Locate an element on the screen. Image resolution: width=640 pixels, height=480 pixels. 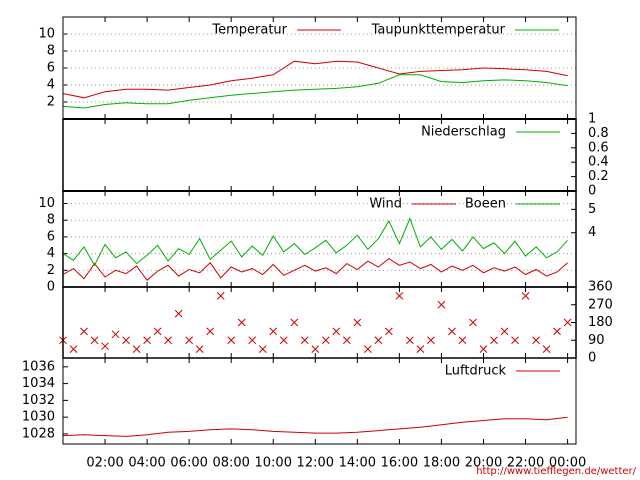
y-tick-label: 0 is located at coordinates (51, 287).